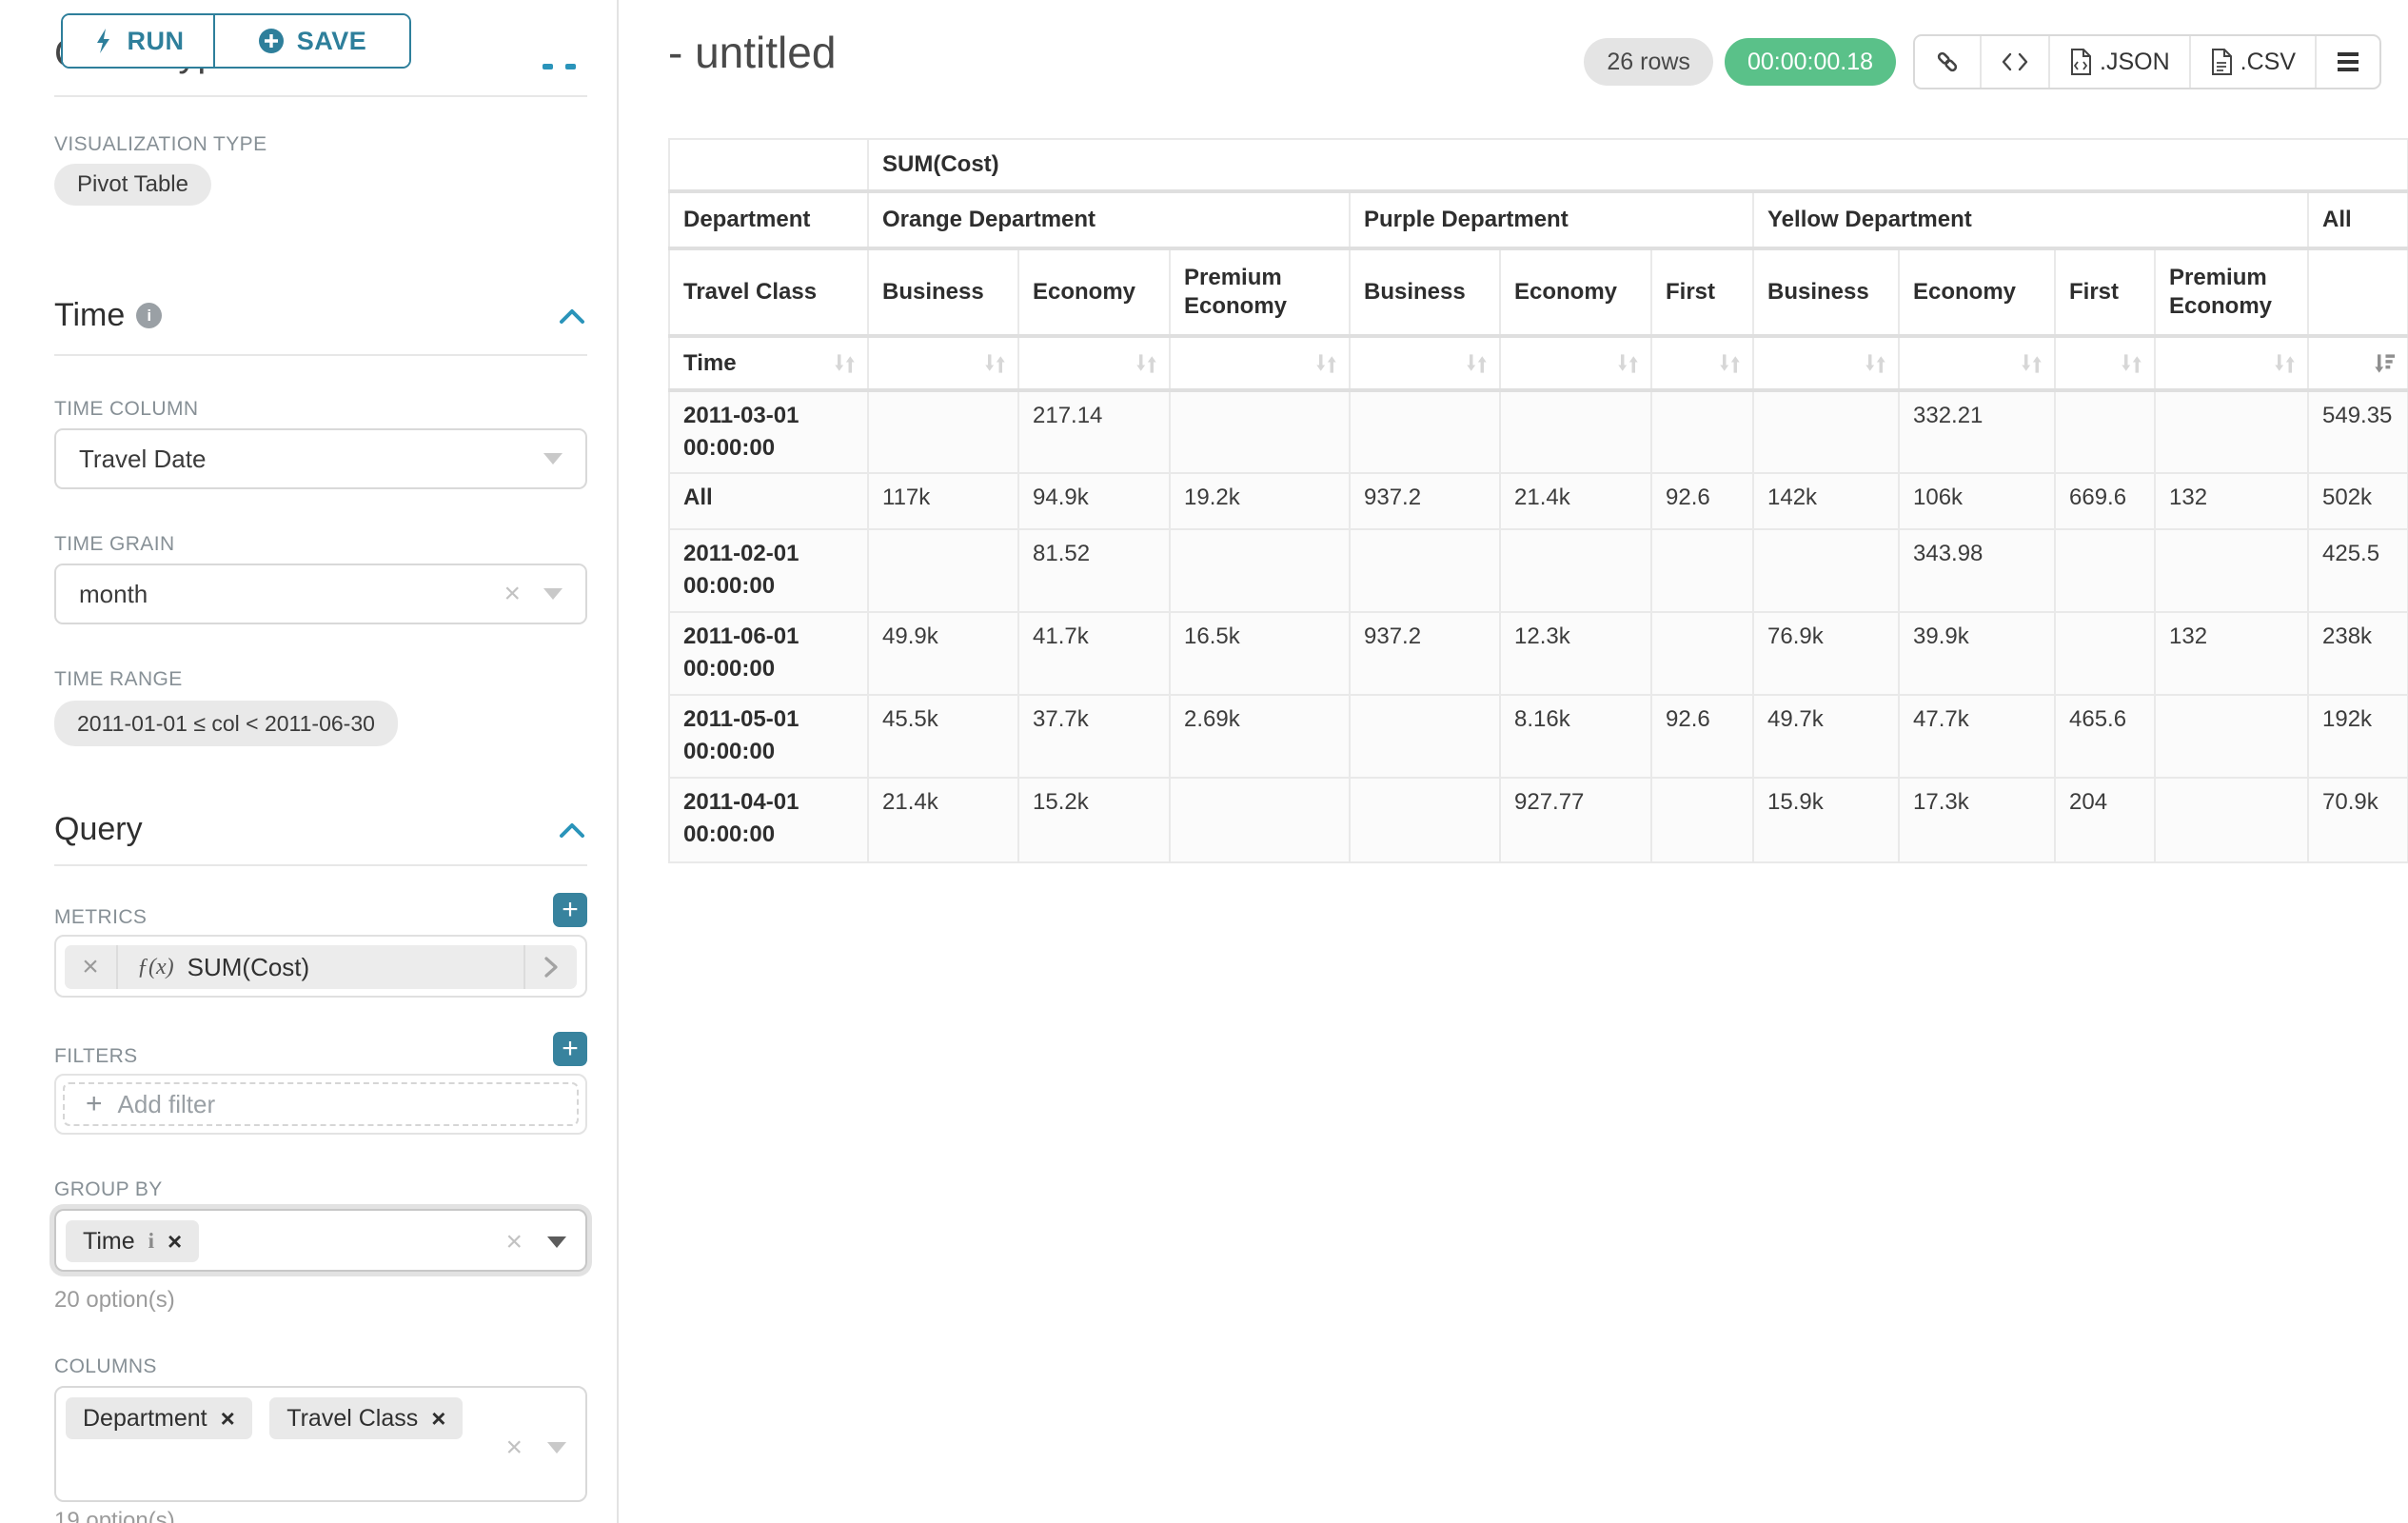 The height and width of the screenshot is (1523, 2408). I want to click on metrics-label: METRICS, so click(101, 917).